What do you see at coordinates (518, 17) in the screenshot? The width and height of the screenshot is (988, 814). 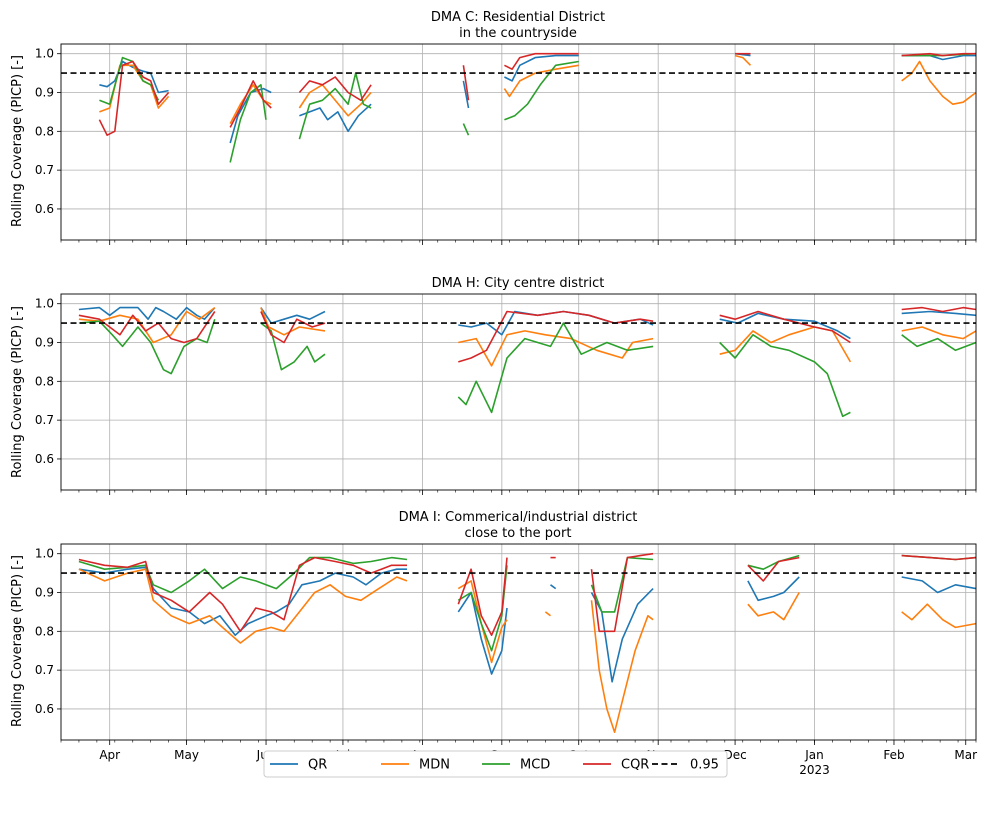 I see `panel-title: DMA C: Residential District` at bounding box center [518, 17].